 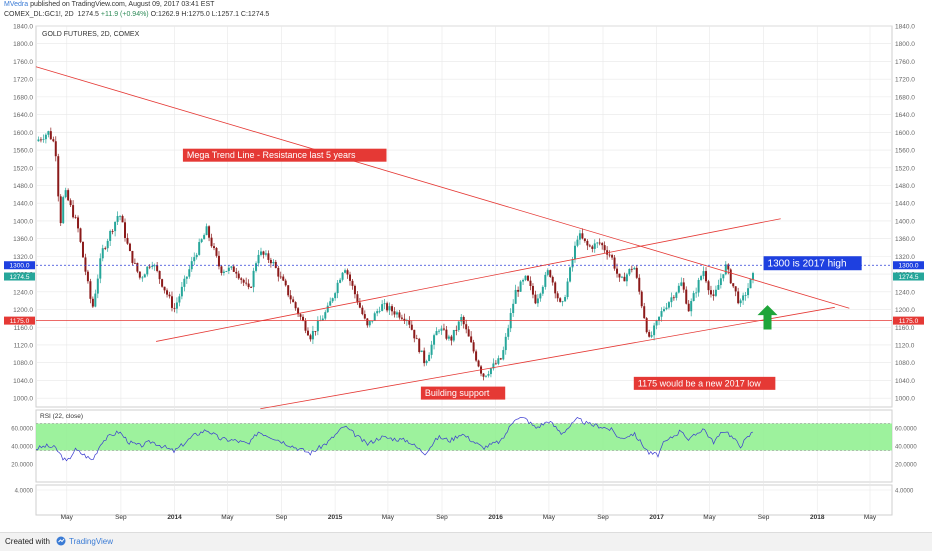 What do you see at coordinates (23, 381) in the screenshot?
I see `y-tick-label-left: 1040.0` at bounding box center [23, 381].